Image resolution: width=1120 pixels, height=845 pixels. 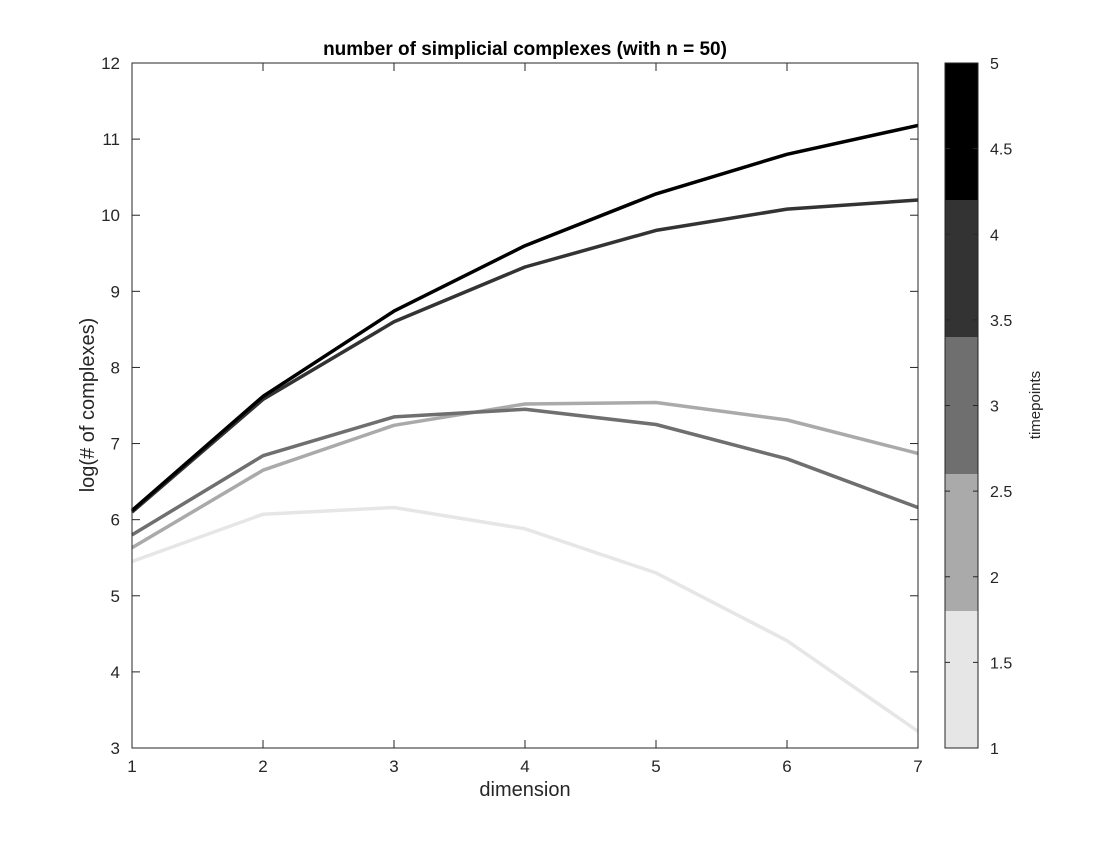 What do you see at coordinates (110, 63) in the screenshot?
I see `y-tick-label: 12` at bounding box center [110, 63].